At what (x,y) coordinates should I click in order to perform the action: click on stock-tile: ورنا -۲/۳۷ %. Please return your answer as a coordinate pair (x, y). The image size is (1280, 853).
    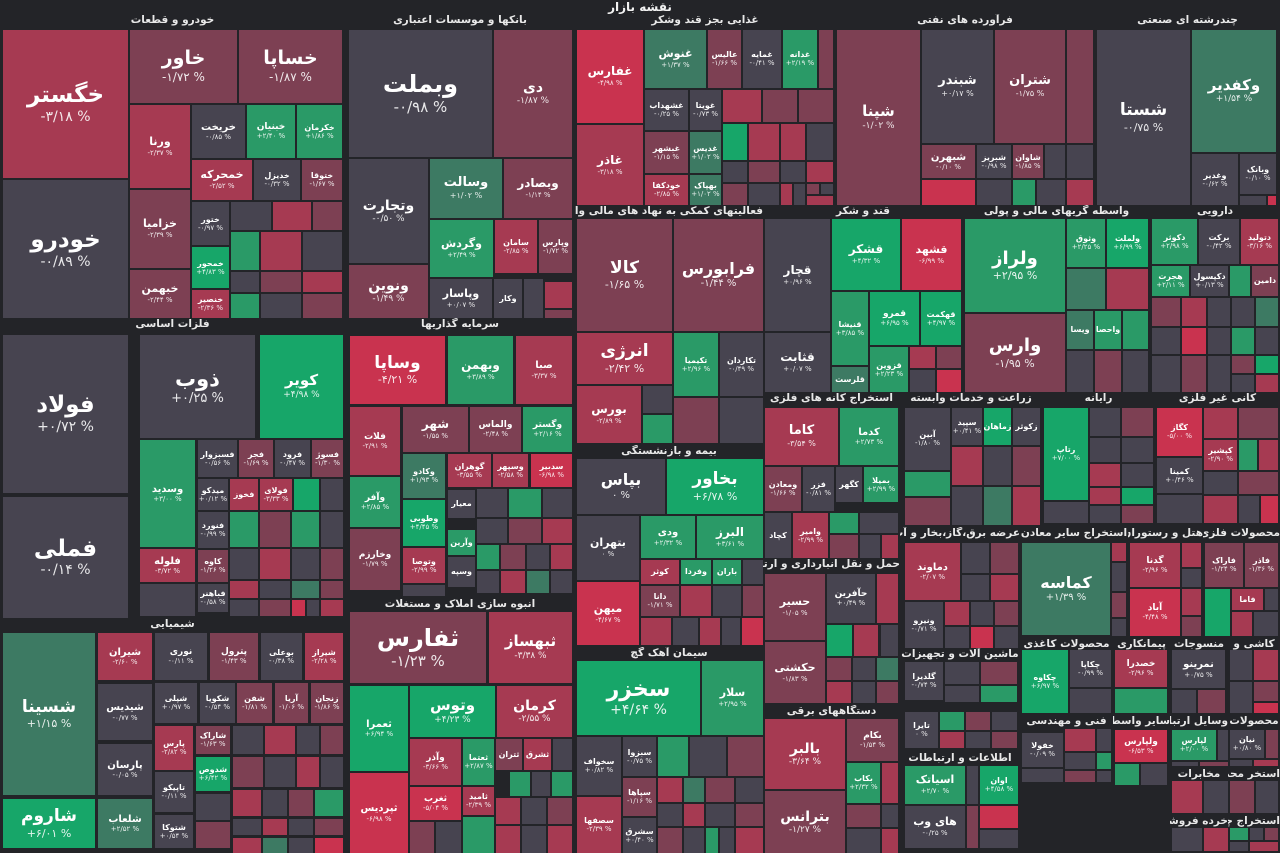
    Looking at the image, I should click on (160, 146).